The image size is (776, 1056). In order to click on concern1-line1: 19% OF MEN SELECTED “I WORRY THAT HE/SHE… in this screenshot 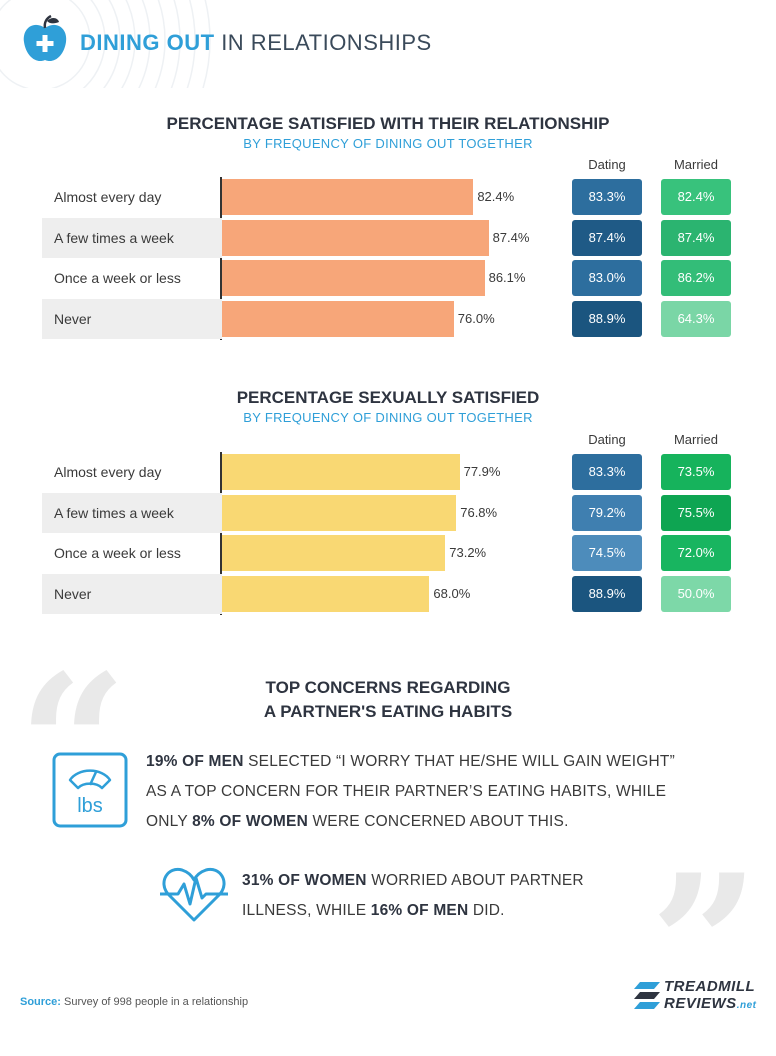, I will do `click(446, 762)`.